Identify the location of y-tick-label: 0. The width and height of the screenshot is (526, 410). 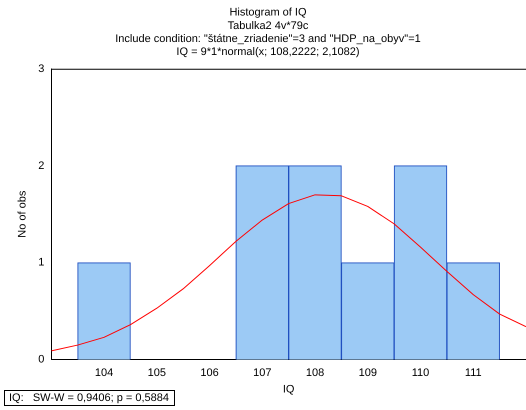
(41, 360).